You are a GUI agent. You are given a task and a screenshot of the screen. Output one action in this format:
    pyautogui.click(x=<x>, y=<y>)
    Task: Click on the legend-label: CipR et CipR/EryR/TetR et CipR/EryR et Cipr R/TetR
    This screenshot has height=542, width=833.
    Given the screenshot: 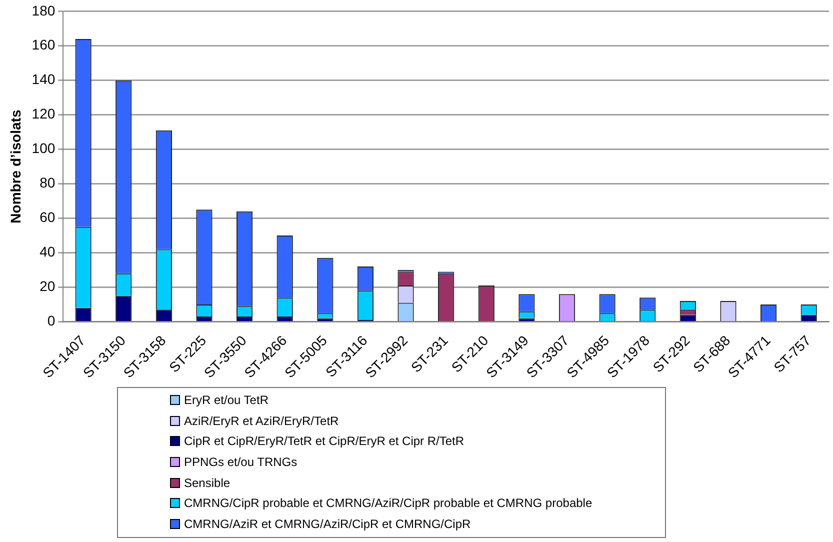 What is the action you would take?
    pyautogui.click(x=324, y=441)
    